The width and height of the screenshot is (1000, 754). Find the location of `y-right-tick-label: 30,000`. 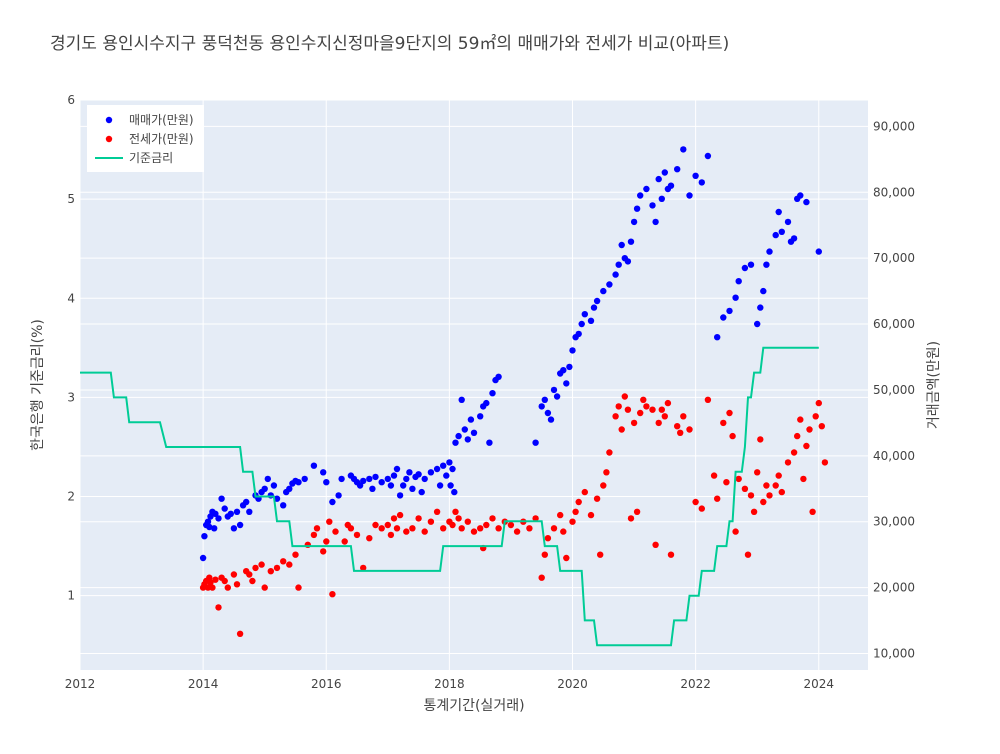

y-right-tick-label: 30,000 is located at coordinates (894, 522).